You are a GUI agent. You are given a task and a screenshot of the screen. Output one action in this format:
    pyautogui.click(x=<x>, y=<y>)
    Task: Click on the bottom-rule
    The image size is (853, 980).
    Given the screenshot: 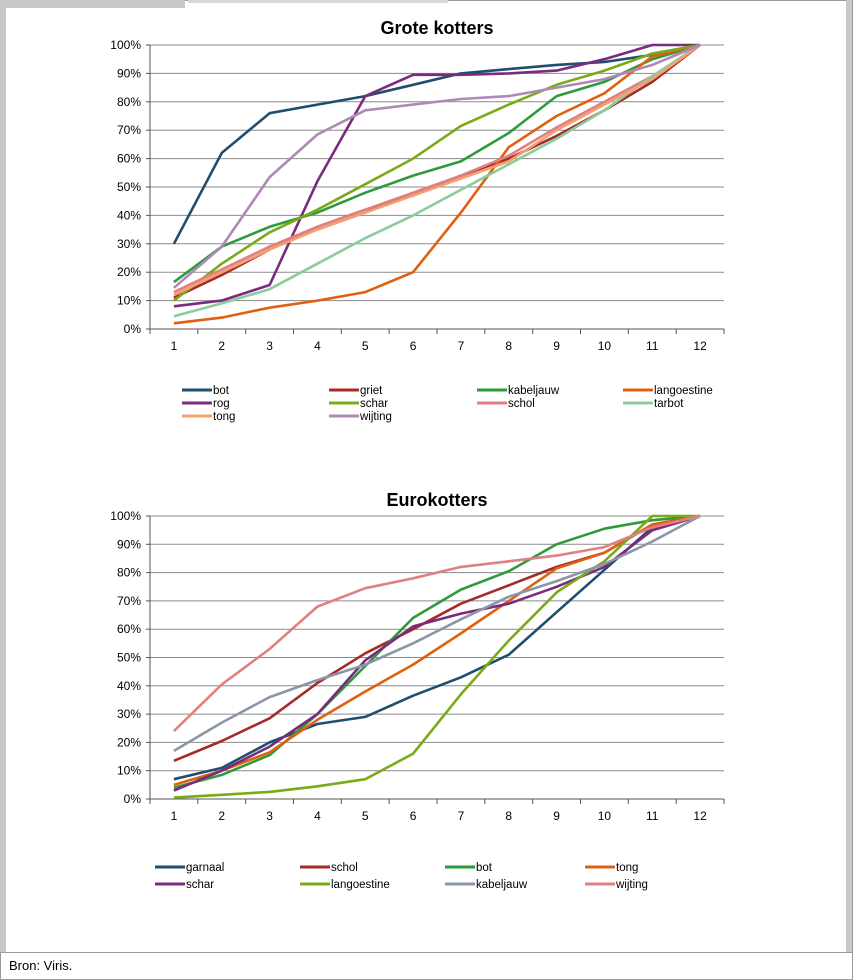 What is the action you would take?
    pyautogui.click(x=426, y=952)
    